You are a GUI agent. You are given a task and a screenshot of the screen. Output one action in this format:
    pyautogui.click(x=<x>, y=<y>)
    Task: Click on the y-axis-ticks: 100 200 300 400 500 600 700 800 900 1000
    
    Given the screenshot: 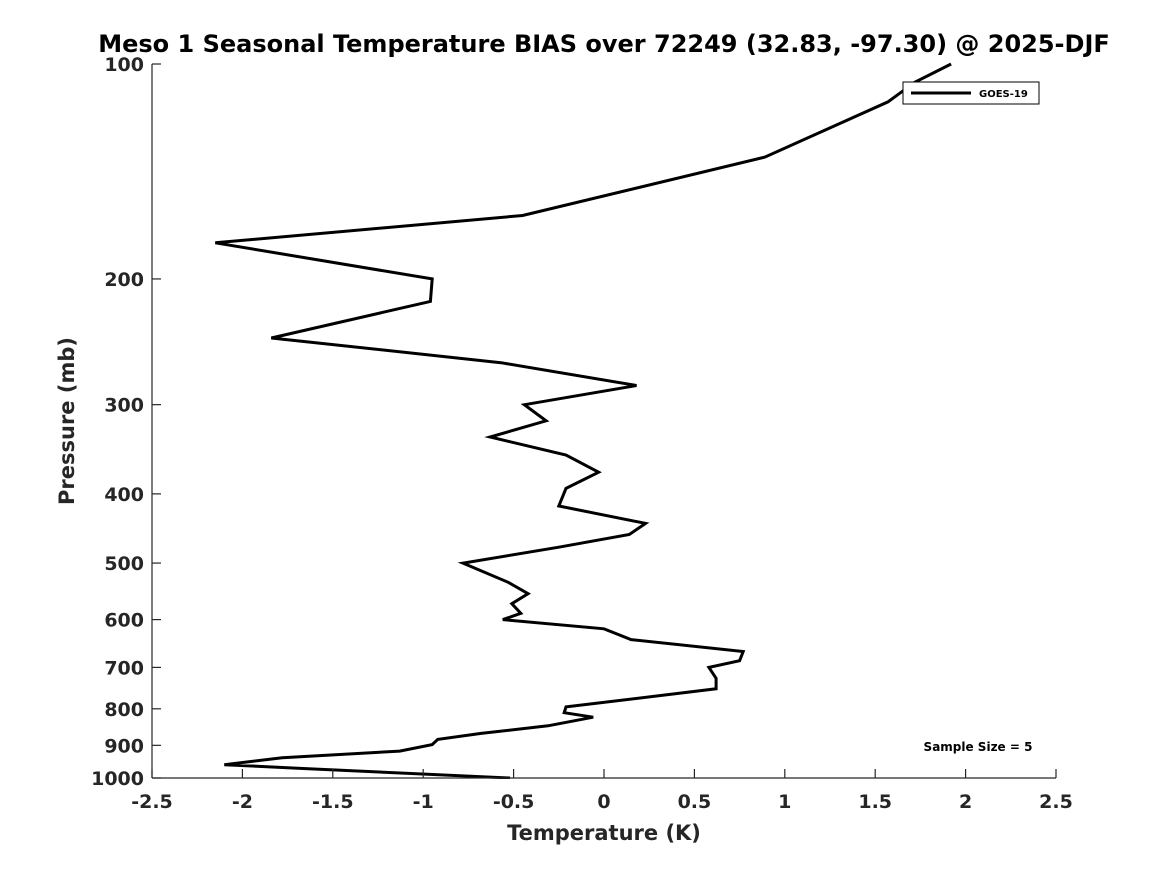 What is the action you would take?
    pyautogui.click(x=126, y=422)
    